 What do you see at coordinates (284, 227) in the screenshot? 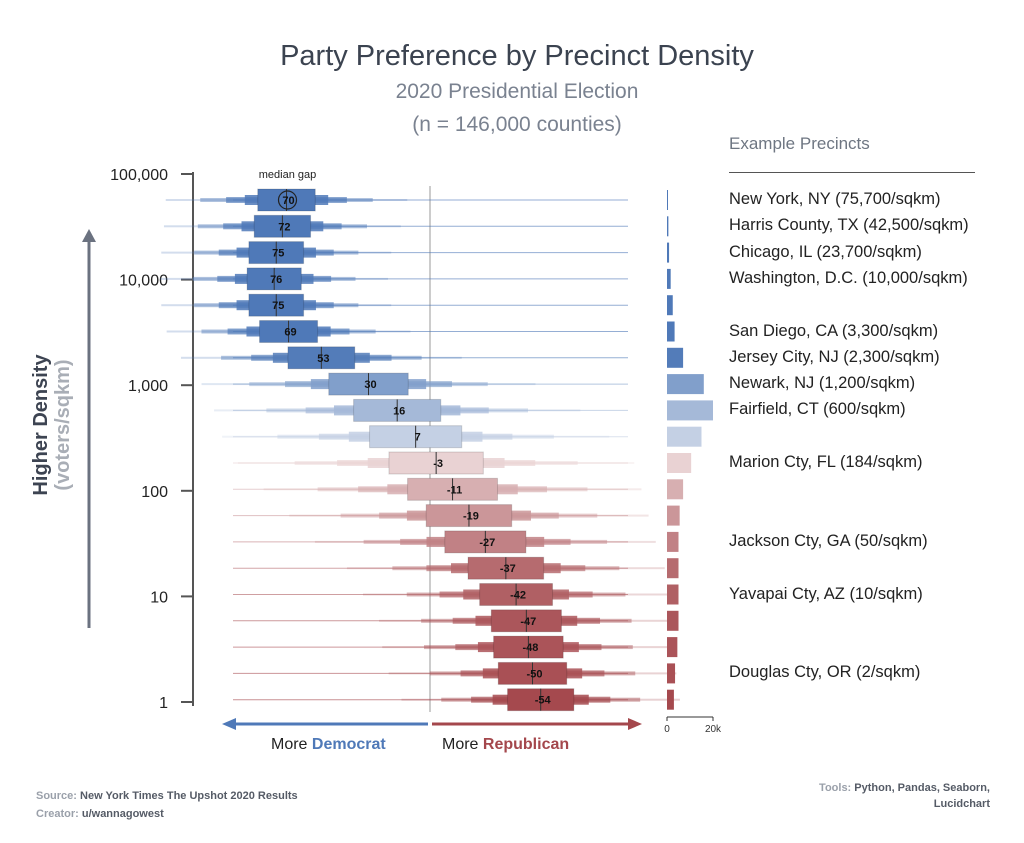
I see `median-gap-label: 72` at bounding box center [284, 227].